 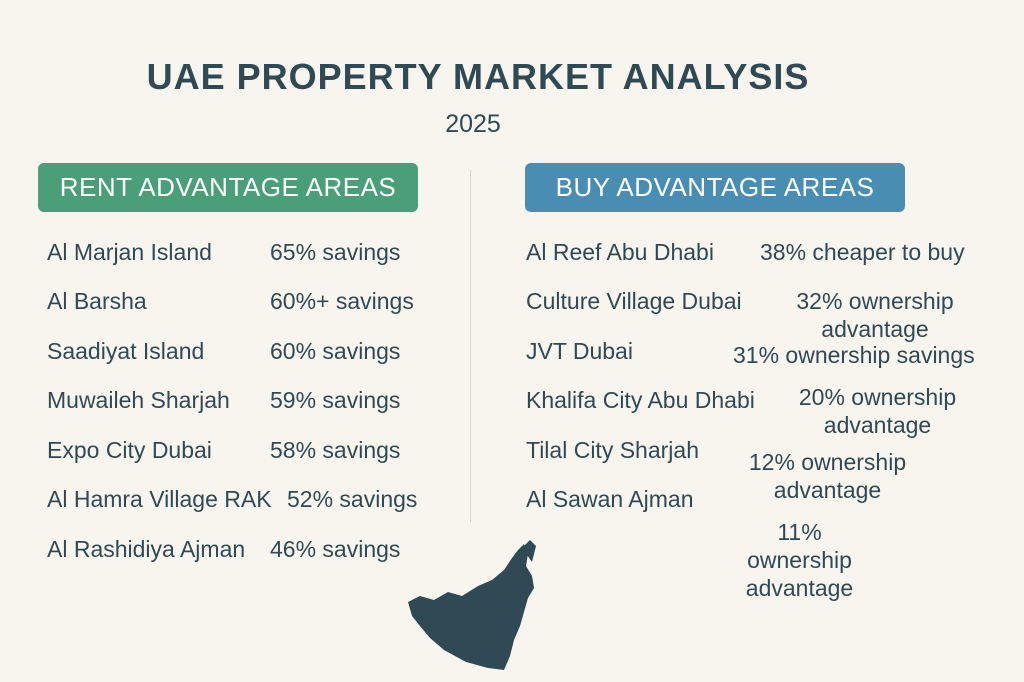 I want to click on rent-value: 52% savings, so click(x=352, y=499).